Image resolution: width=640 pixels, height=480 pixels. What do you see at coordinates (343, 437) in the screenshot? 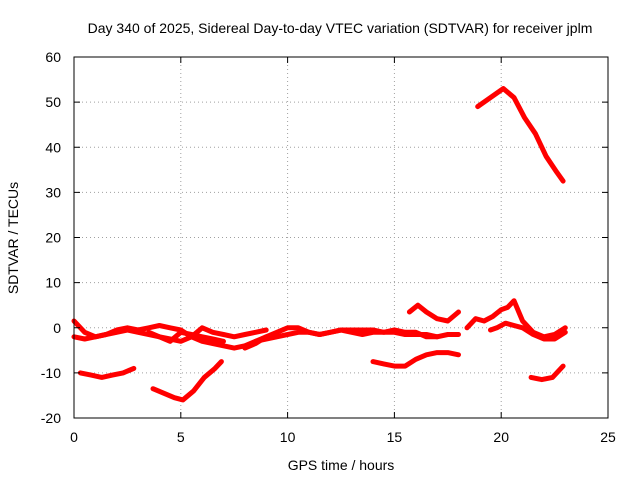
I see `x-axis-tick-labels: 0 5 10 15 20 25` at bounding box center [343, 437].